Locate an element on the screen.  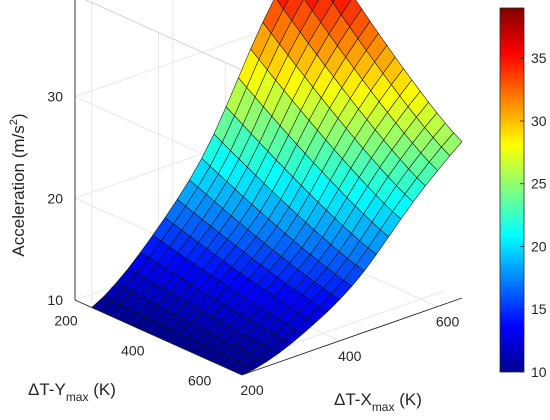
colorbar-tick-label: 35 is located at coordinates (539, 58).